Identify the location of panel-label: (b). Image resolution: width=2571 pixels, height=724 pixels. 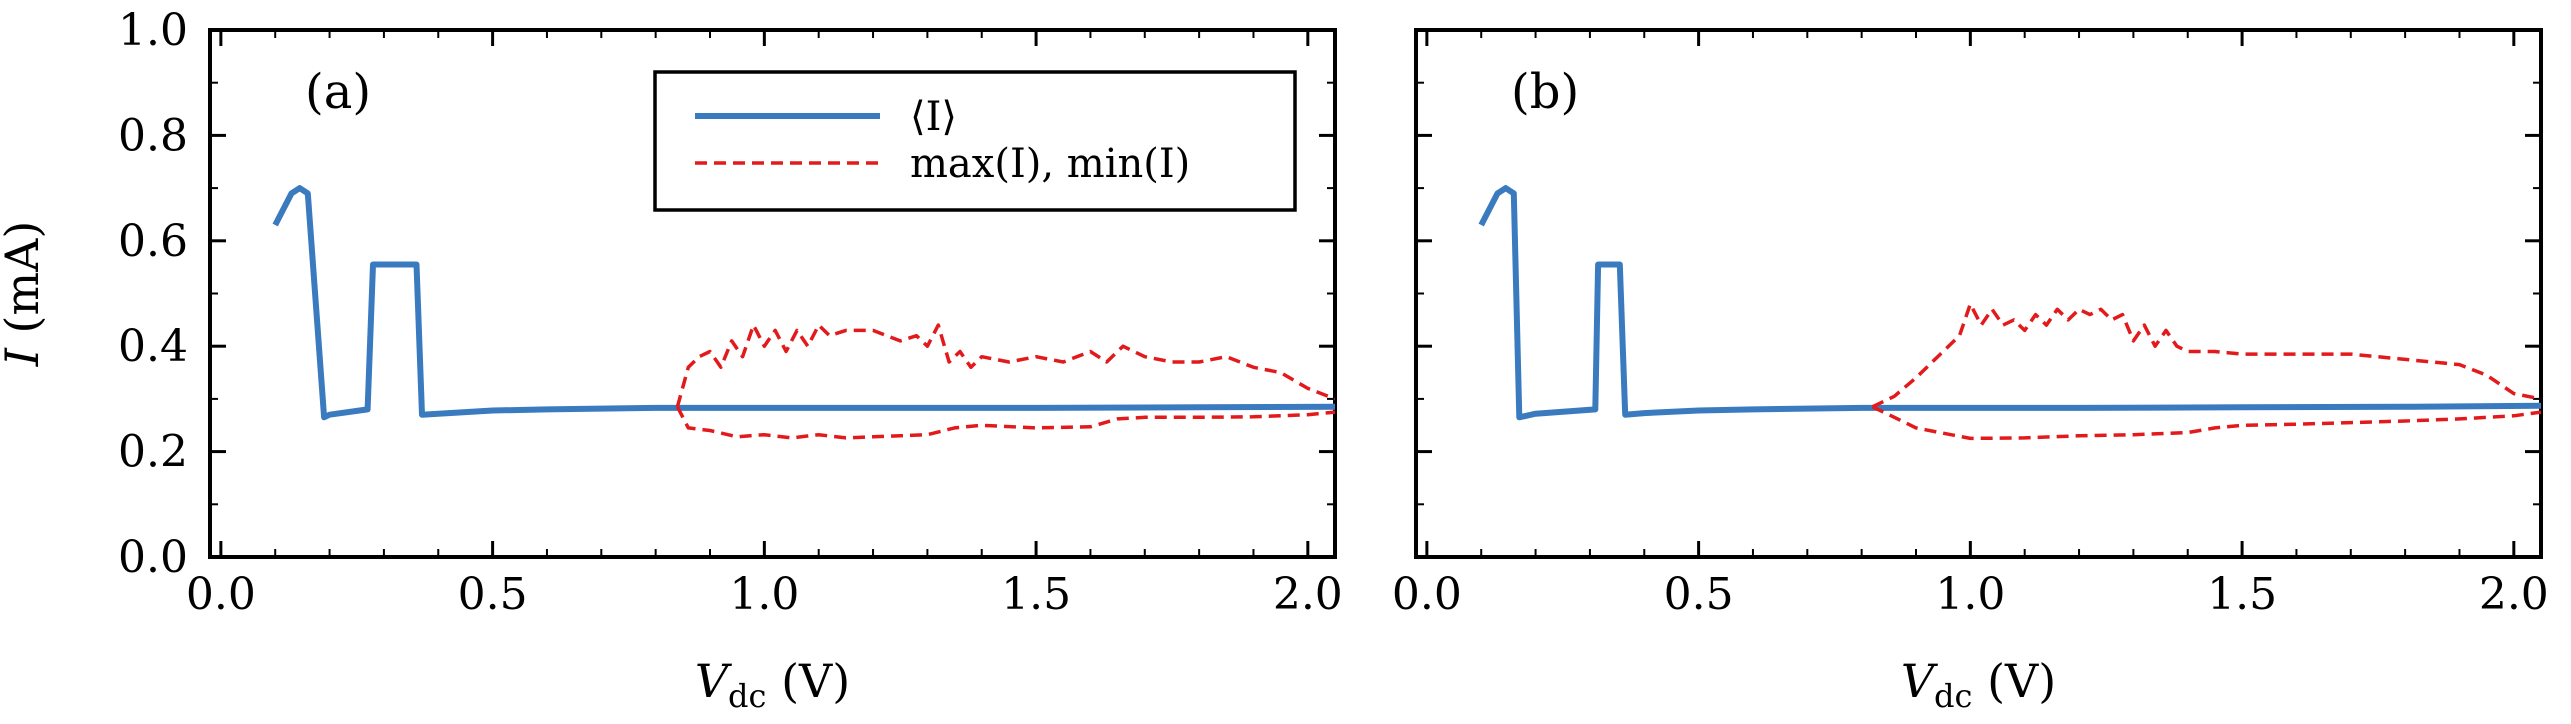
(1545, 92).